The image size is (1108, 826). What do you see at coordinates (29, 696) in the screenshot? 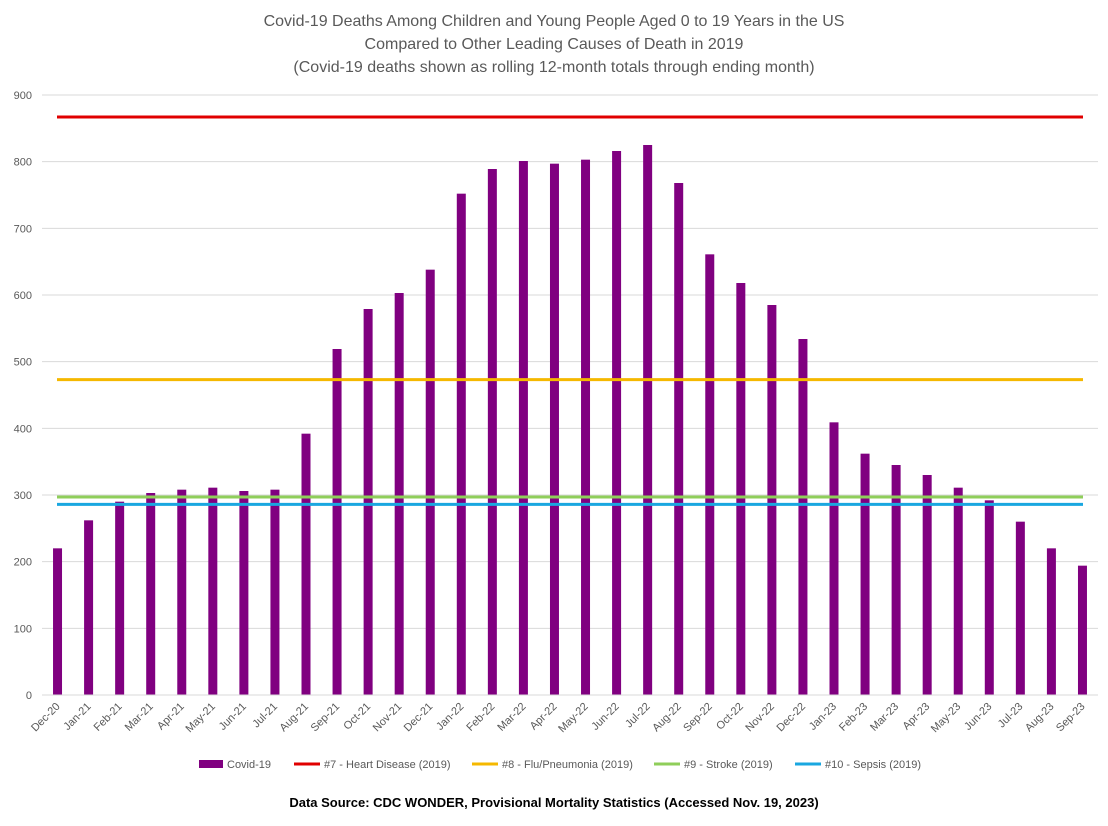
I see `y-tick-label: 0` at bounding box center [29, 696].